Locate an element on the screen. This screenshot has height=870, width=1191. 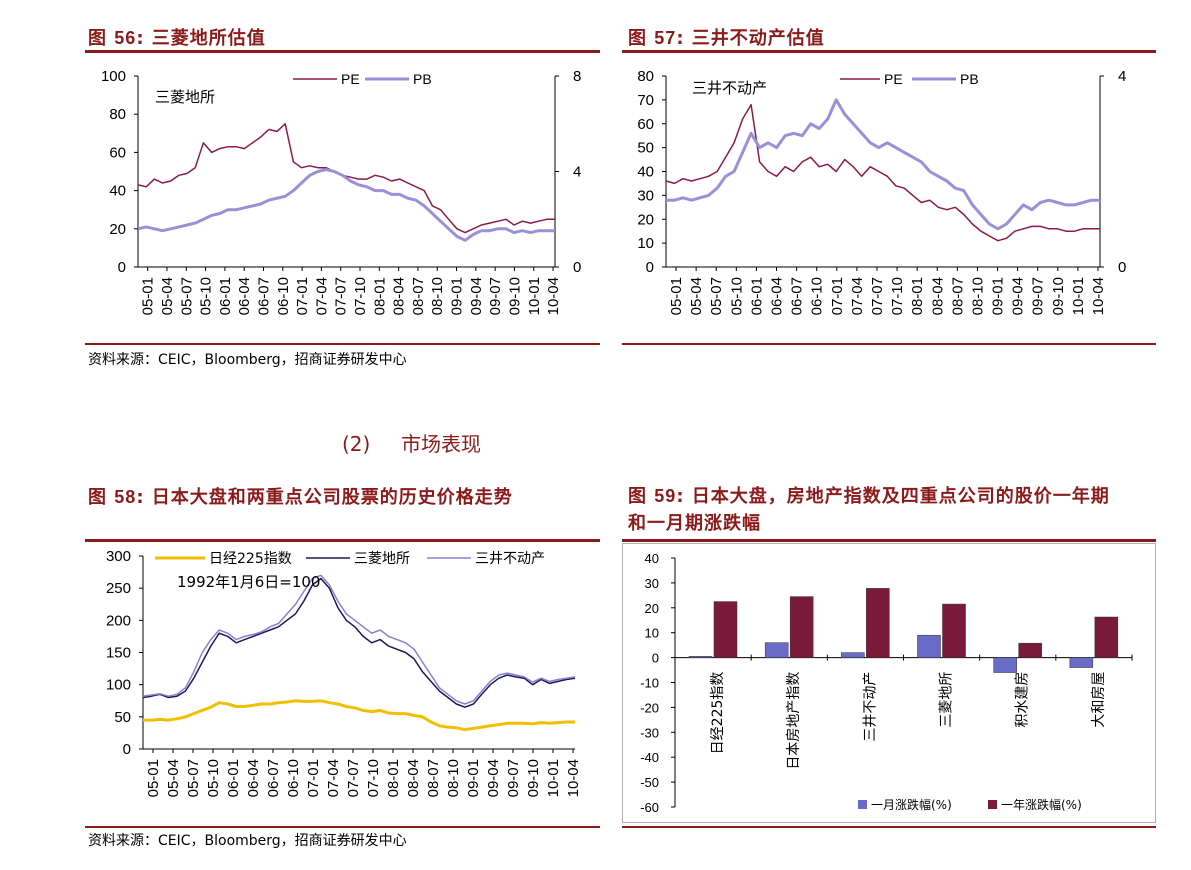
y-tick-label: -50 is located at coordinates (649, 782).